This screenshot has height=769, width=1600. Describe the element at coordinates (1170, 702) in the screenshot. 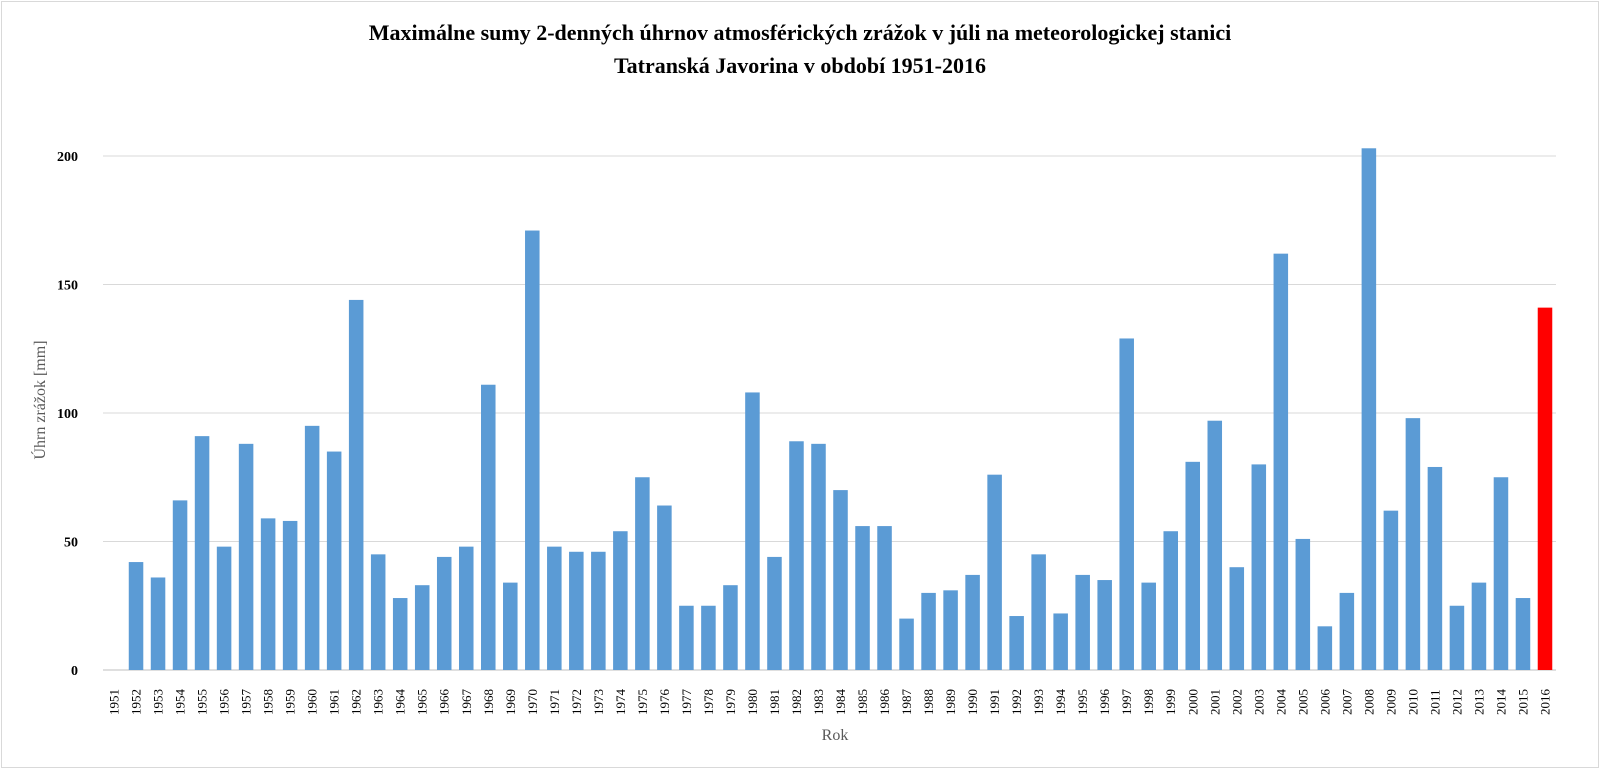

I see `x-tick-label: 1999` at that location.